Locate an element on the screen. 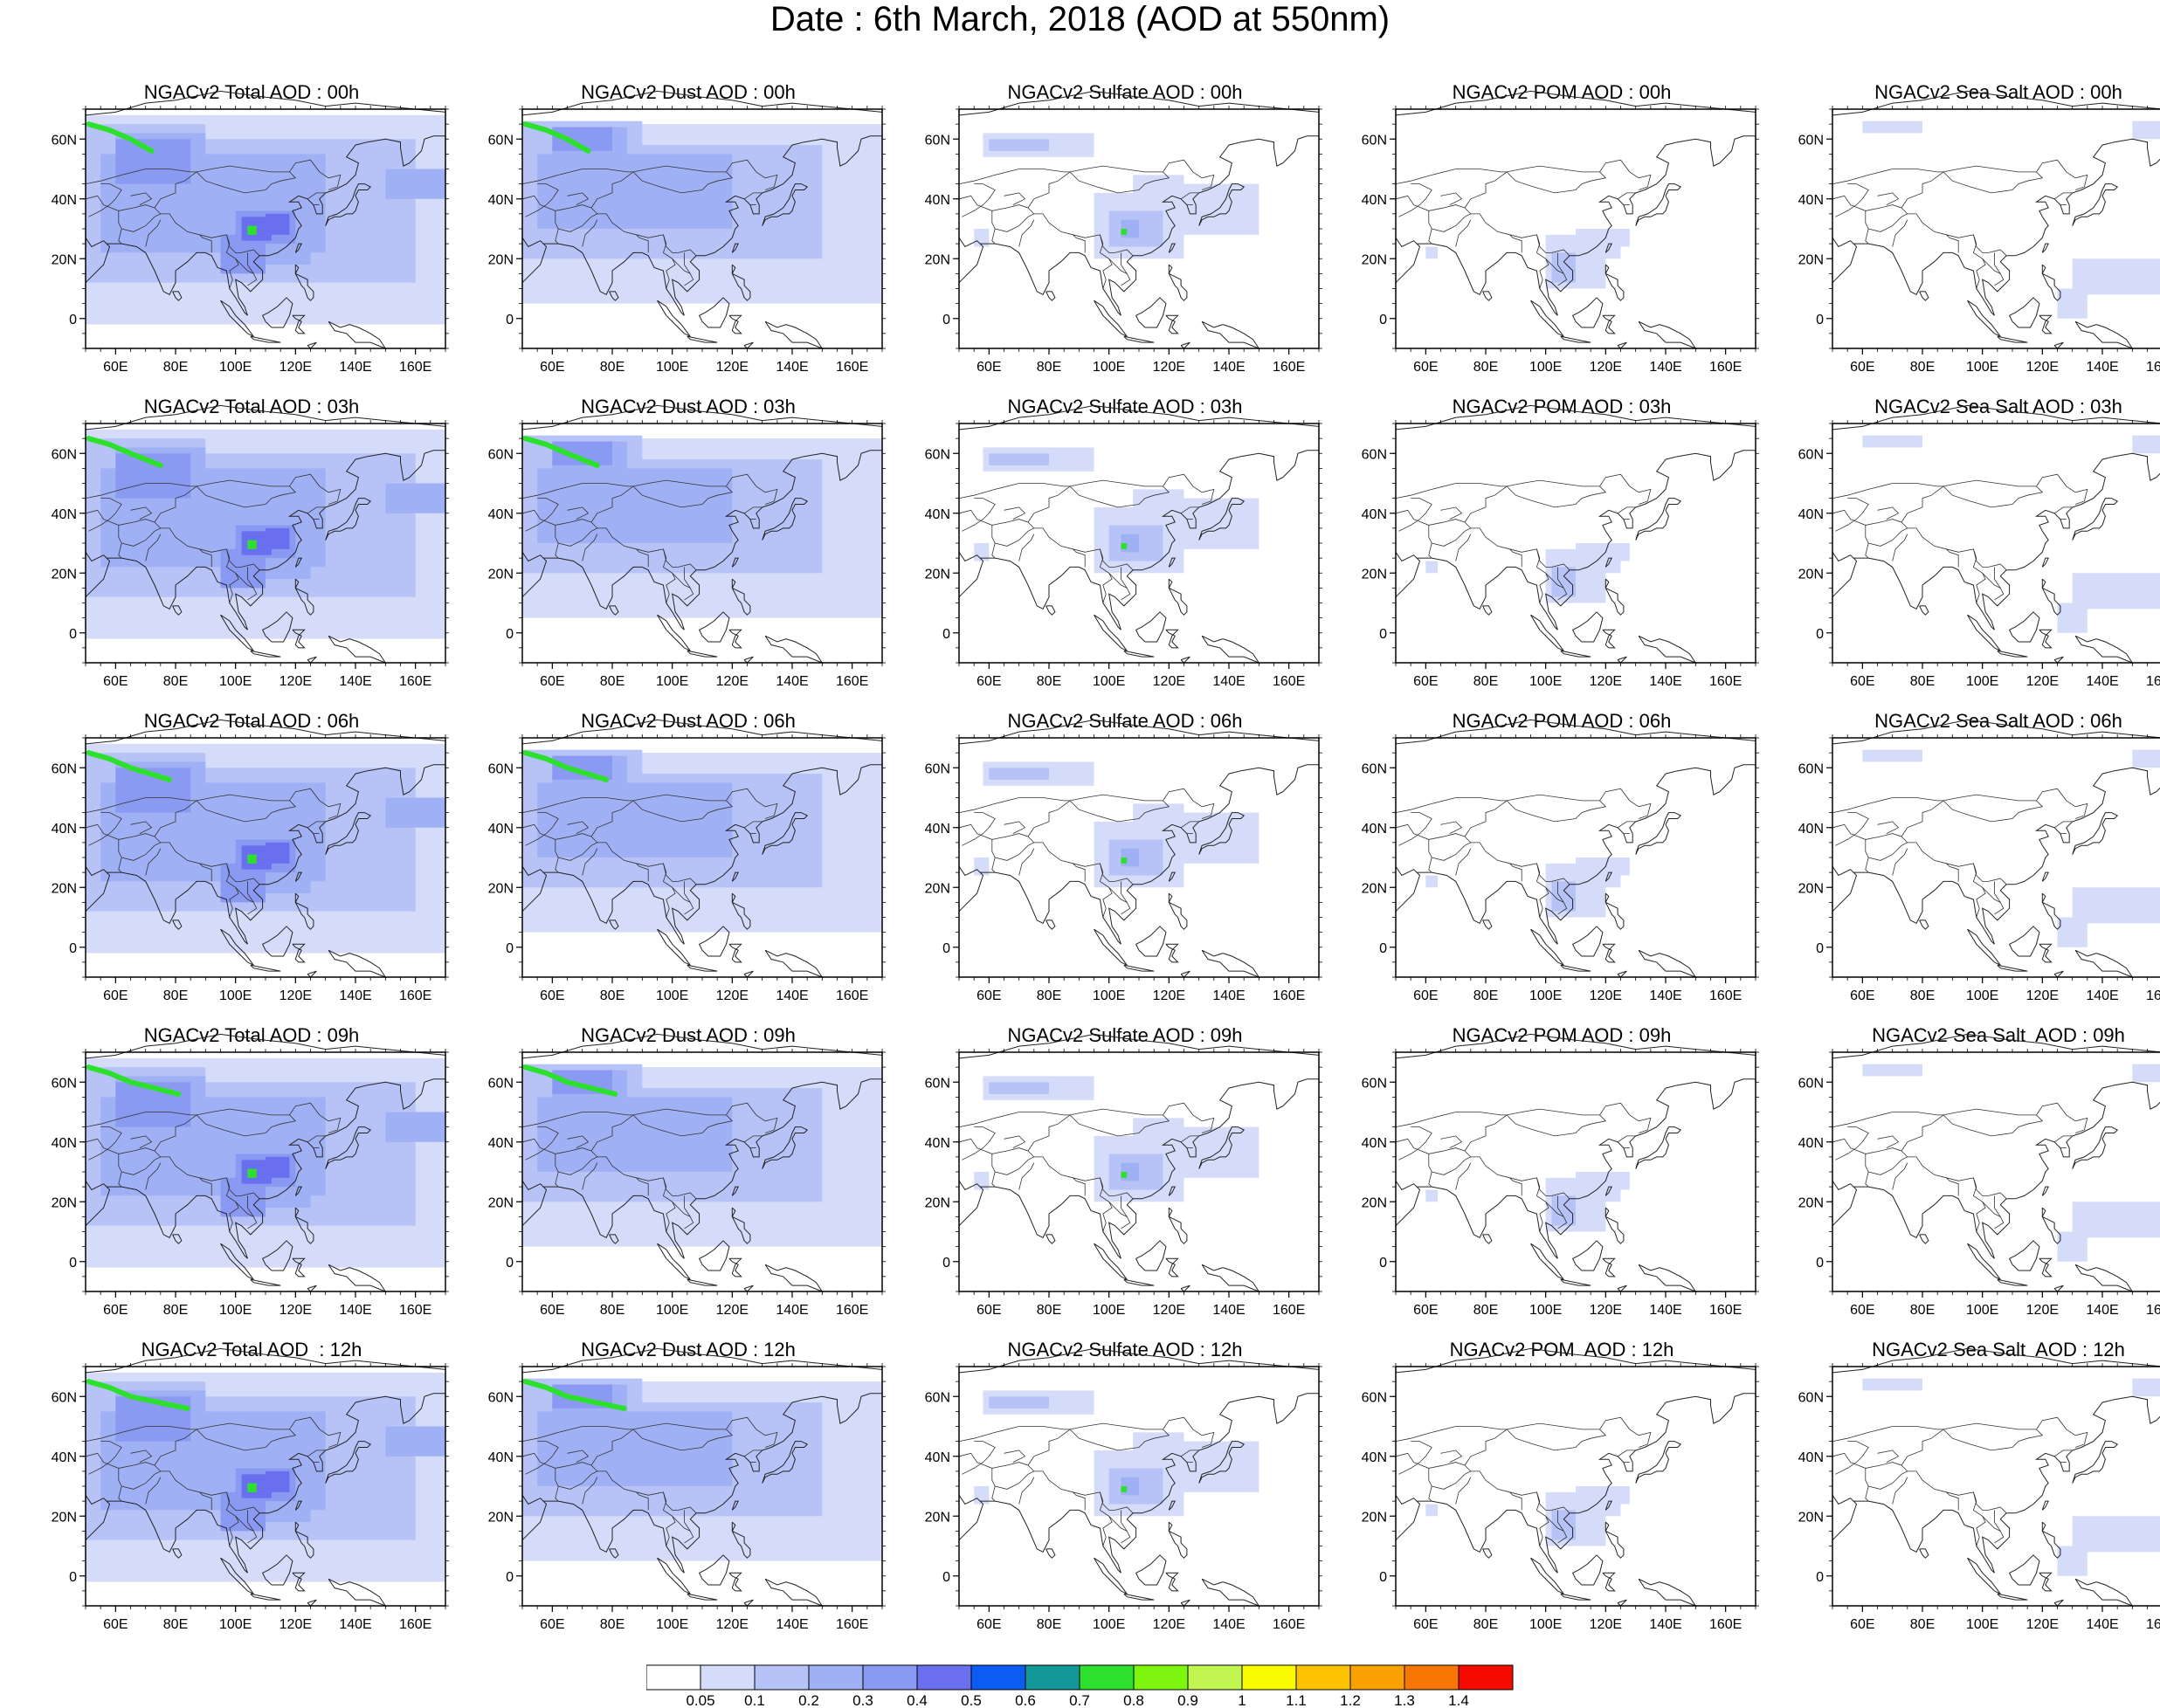 This screenshot has width=2160, height=1708. lon-tick-label: 160E is located at coordinates (1725, 367).